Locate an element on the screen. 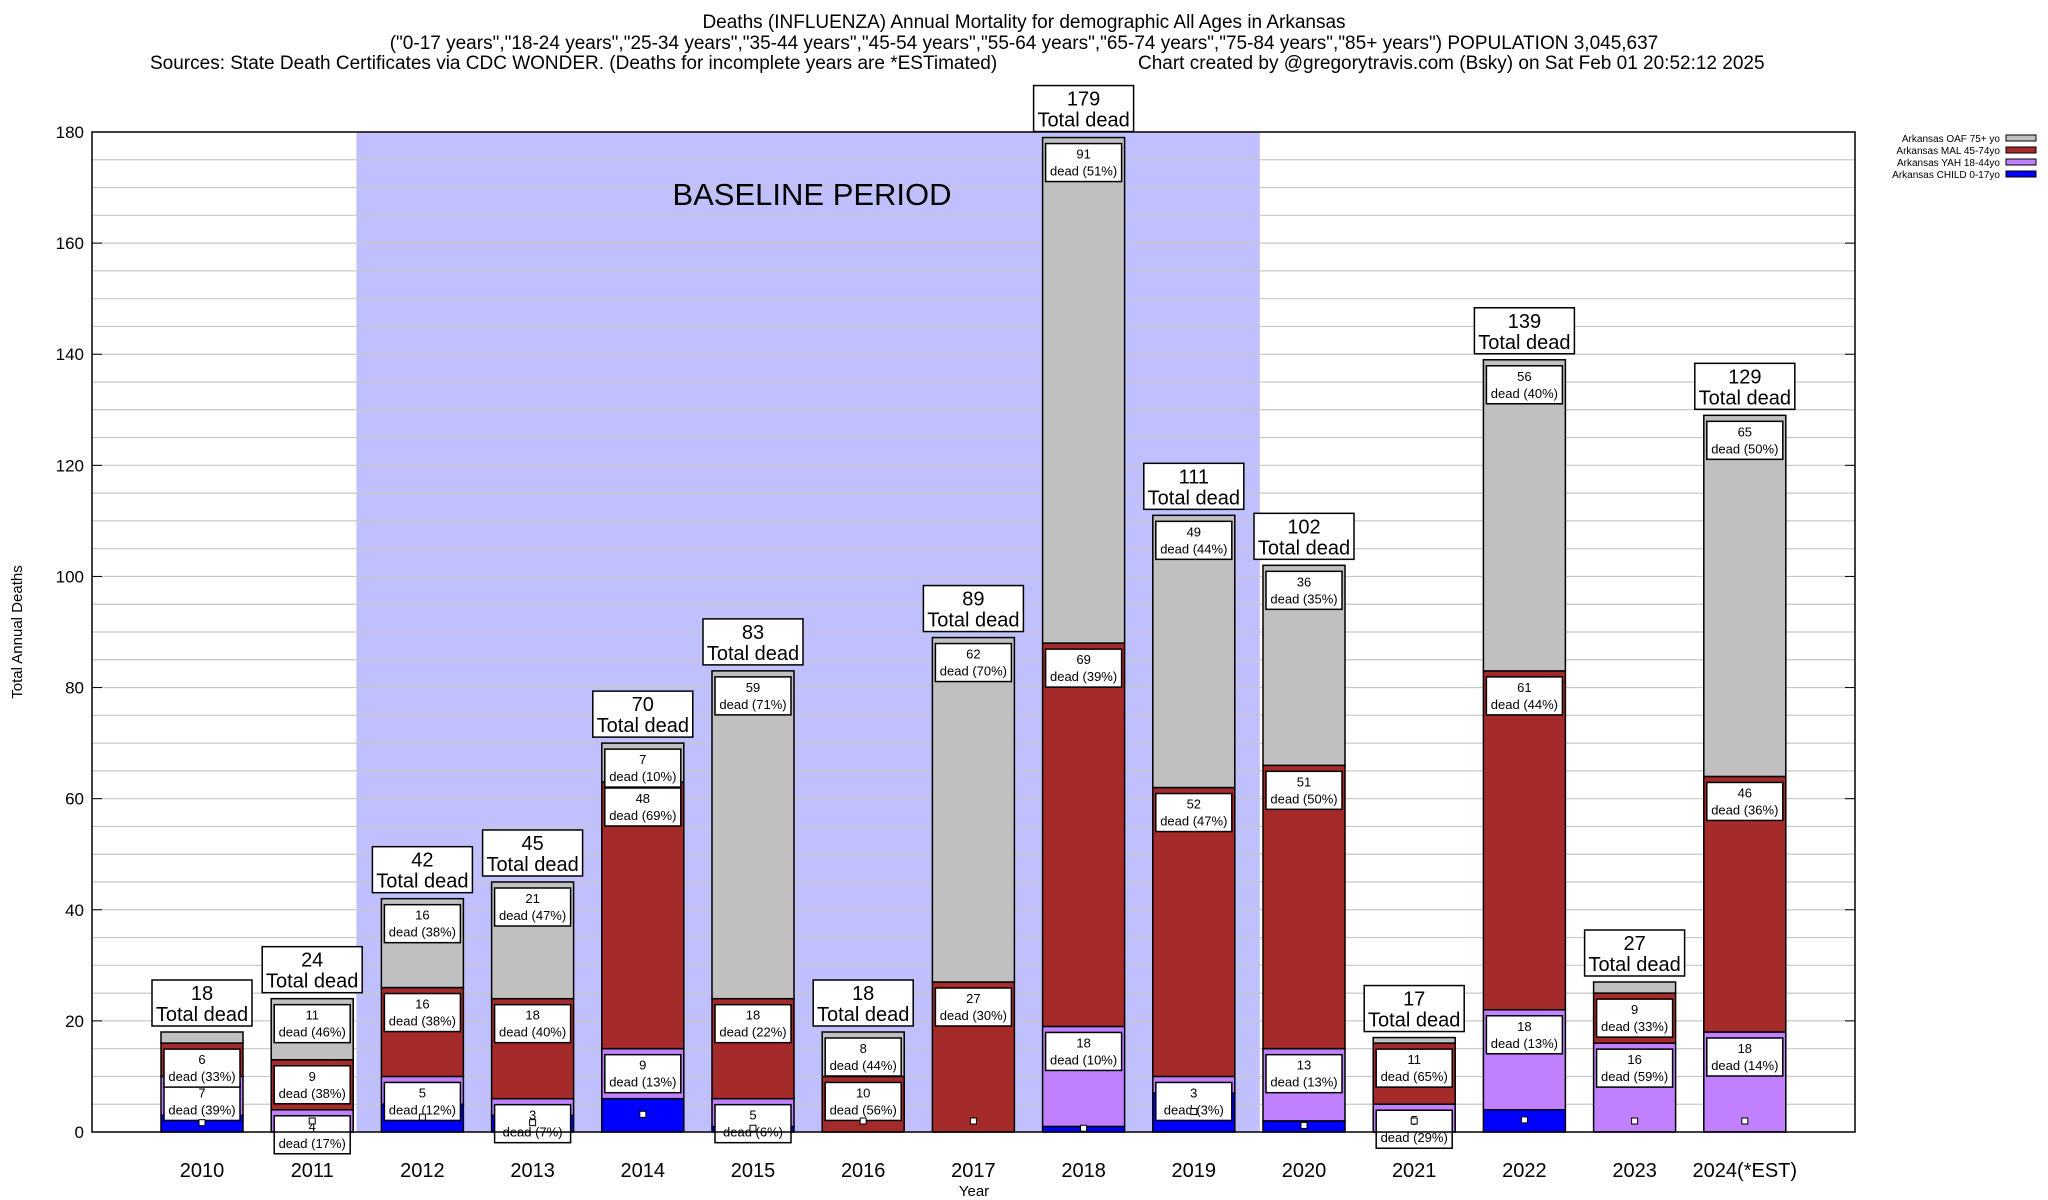  segment-label-percent: dead (14%) is located at coordinates (1744, 1065).